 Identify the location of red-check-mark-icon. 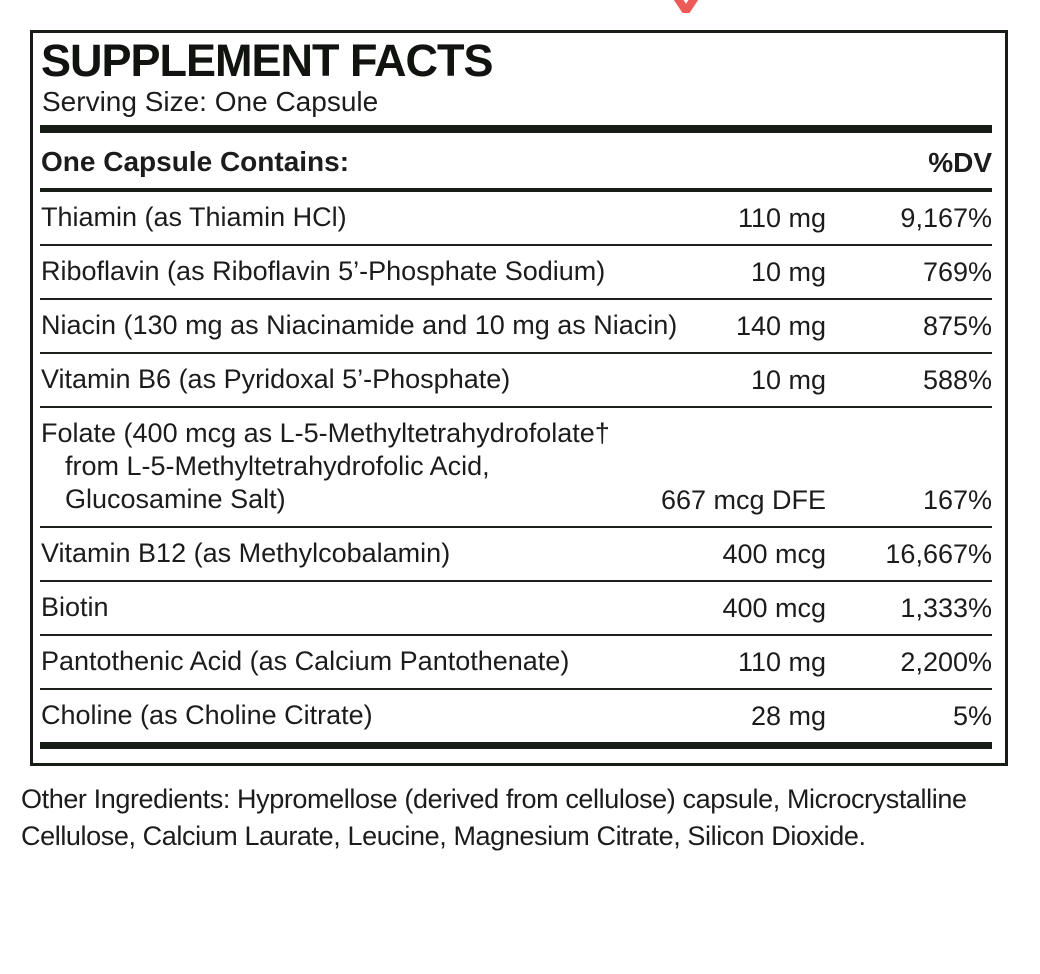
(686, 6).